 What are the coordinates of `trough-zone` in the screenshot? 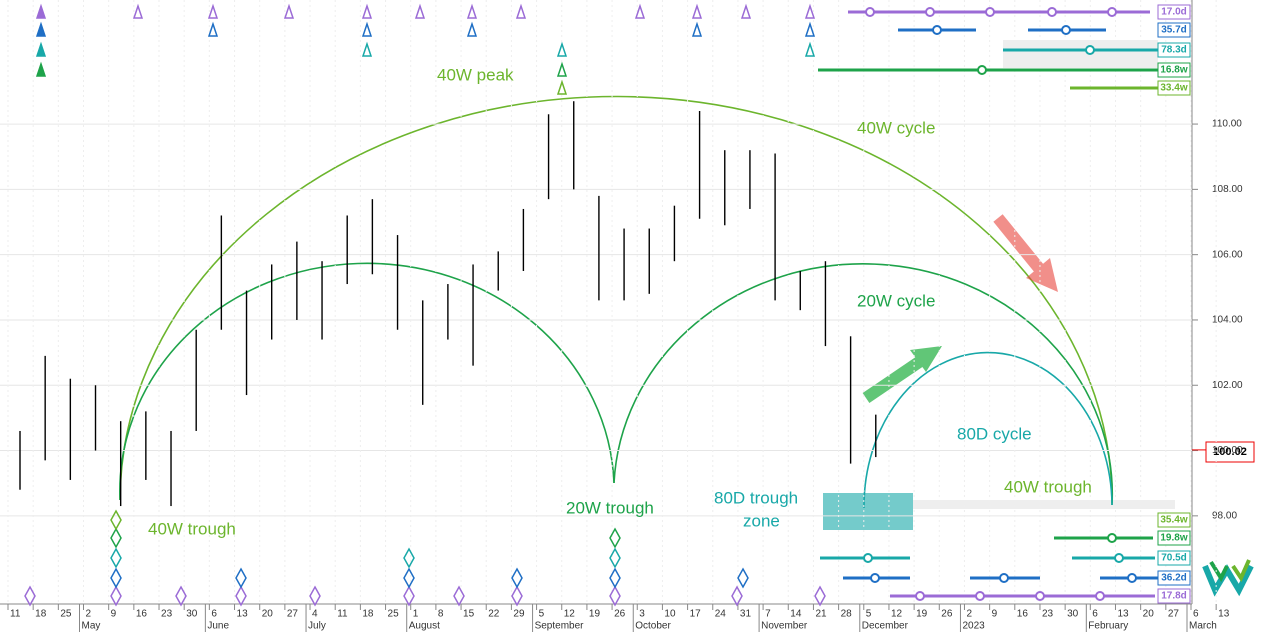 It's located at (868, 511).